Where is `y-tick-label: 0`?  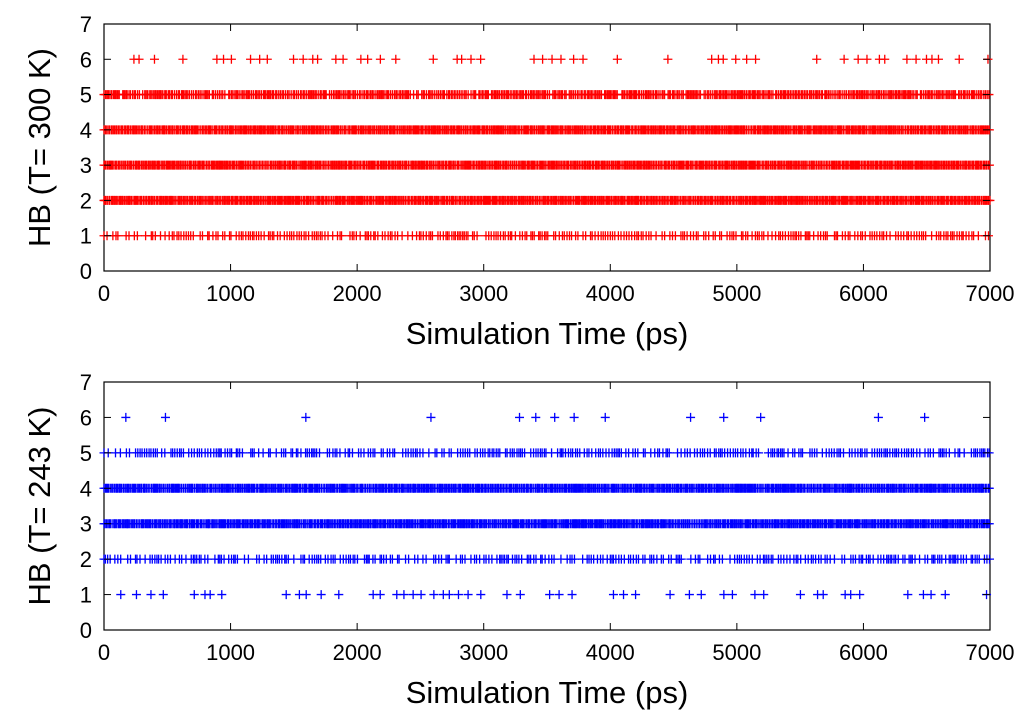 y-tick-label: 0 is located at coordinates (86, 271).